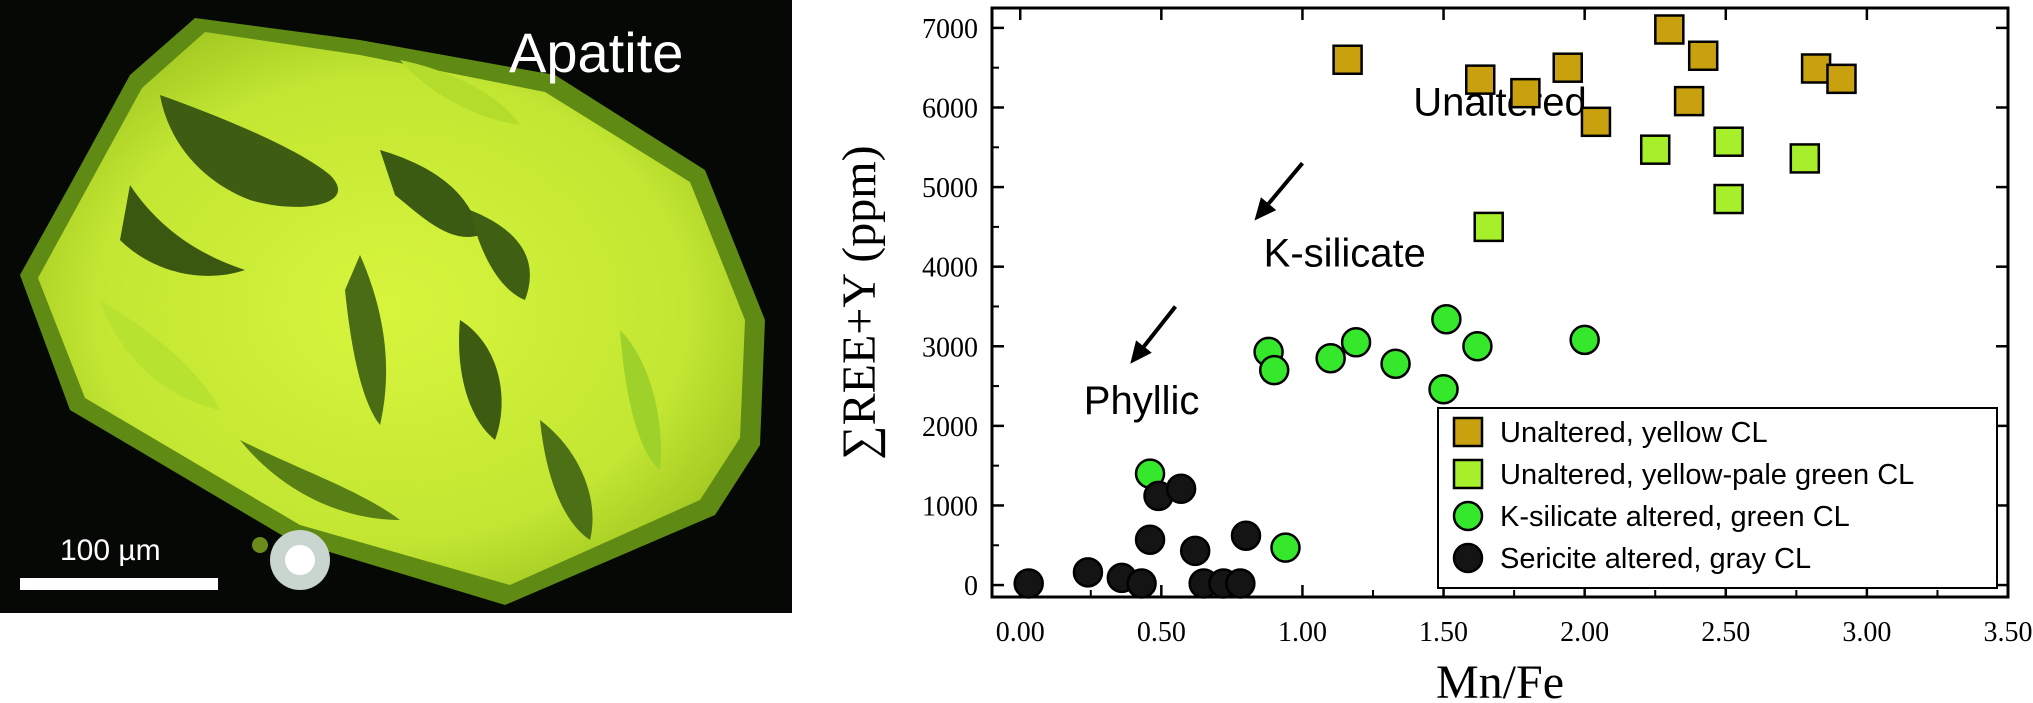 The height and width of the screenshot is (703, 2033). I want to click on x-tick-label: 2.50, so click(1725, 632).